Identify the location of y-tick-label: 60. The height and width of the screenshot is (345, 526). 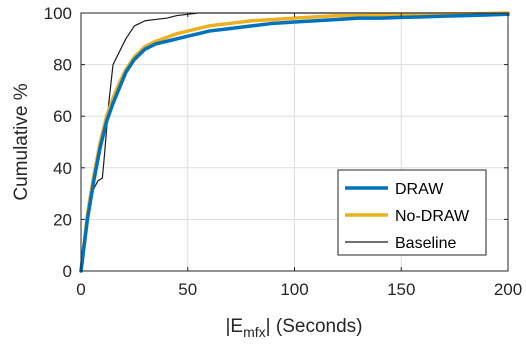
(62, 116).